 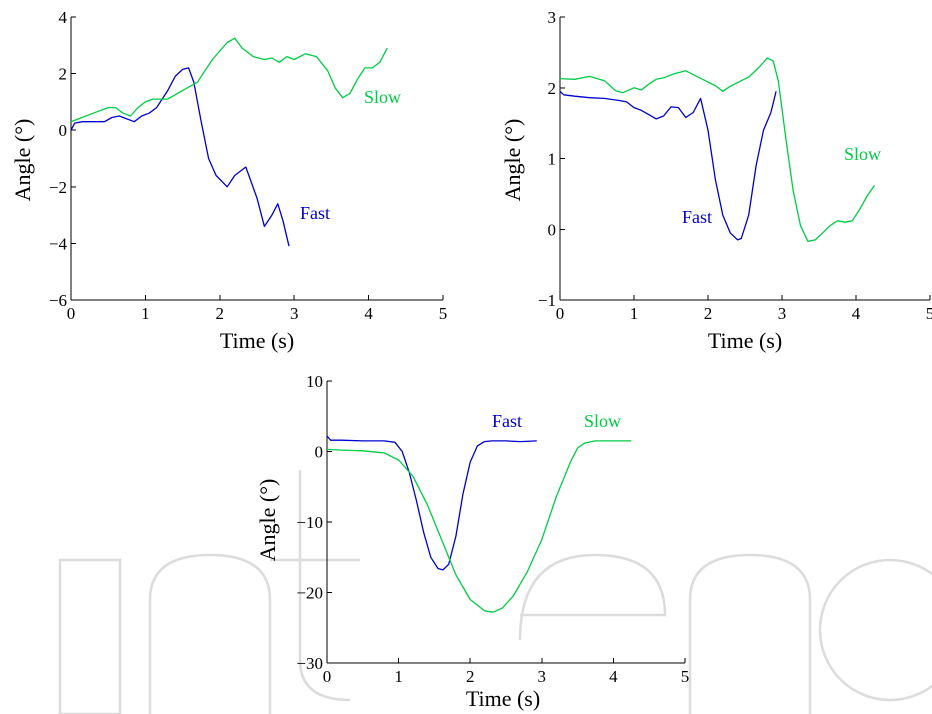 I want to click on y-tick-label: −4, so click(x=58, y=243).